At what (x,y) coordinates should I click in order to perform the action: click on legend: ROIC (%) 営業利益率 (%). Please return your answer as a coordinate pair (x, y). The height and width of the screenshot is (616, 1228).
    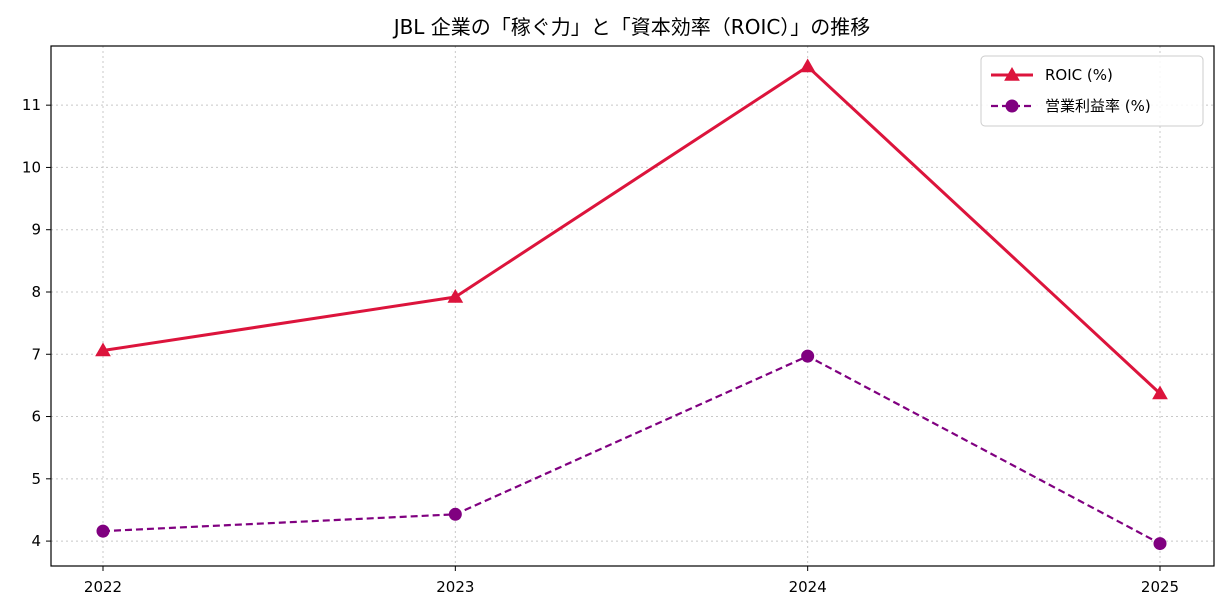
    Looking at the image, I should click on (1092, 91).